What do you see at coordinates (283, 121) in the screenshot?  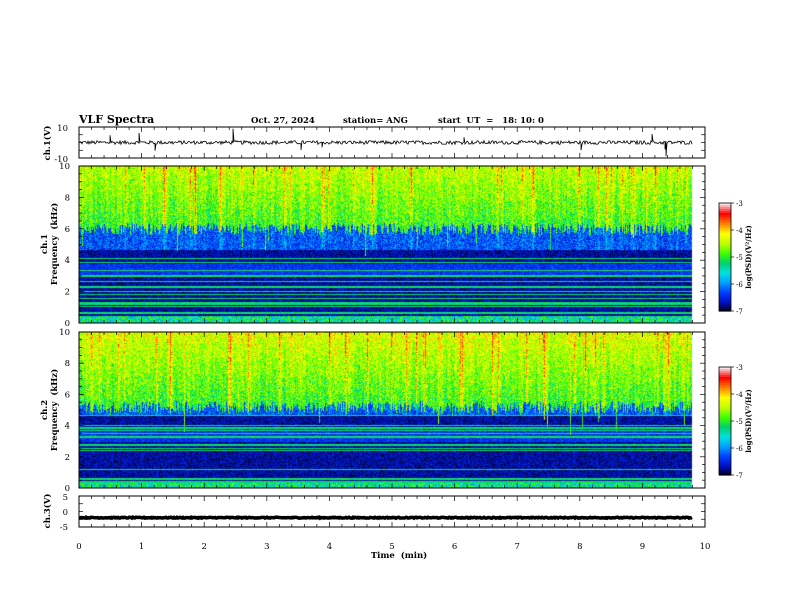 I see `date-label: Oct. 27, 2024` at bounding box center [283, 121].